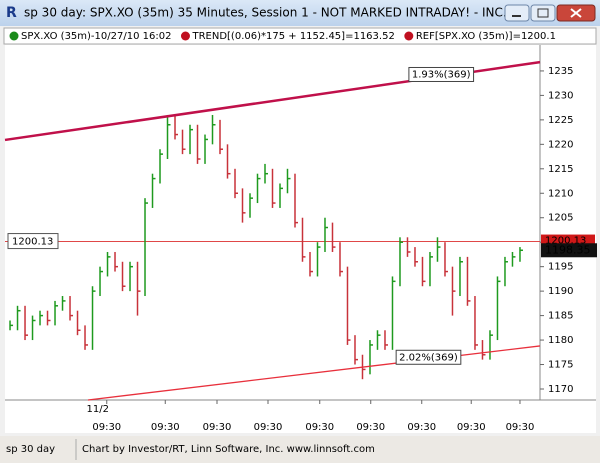 The height and width of the screenshot is (463, 600). Describe the element at coordinates (30, 449) in the screenshot. I see `status-text: sp 30 day` at that location.